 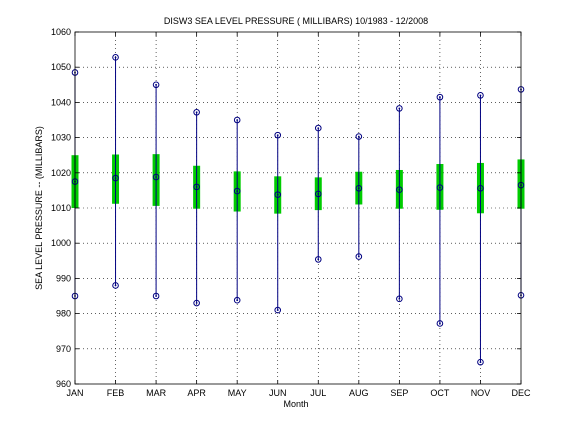 I want to click on mean-marker-oct, so click(x=440, y=187).